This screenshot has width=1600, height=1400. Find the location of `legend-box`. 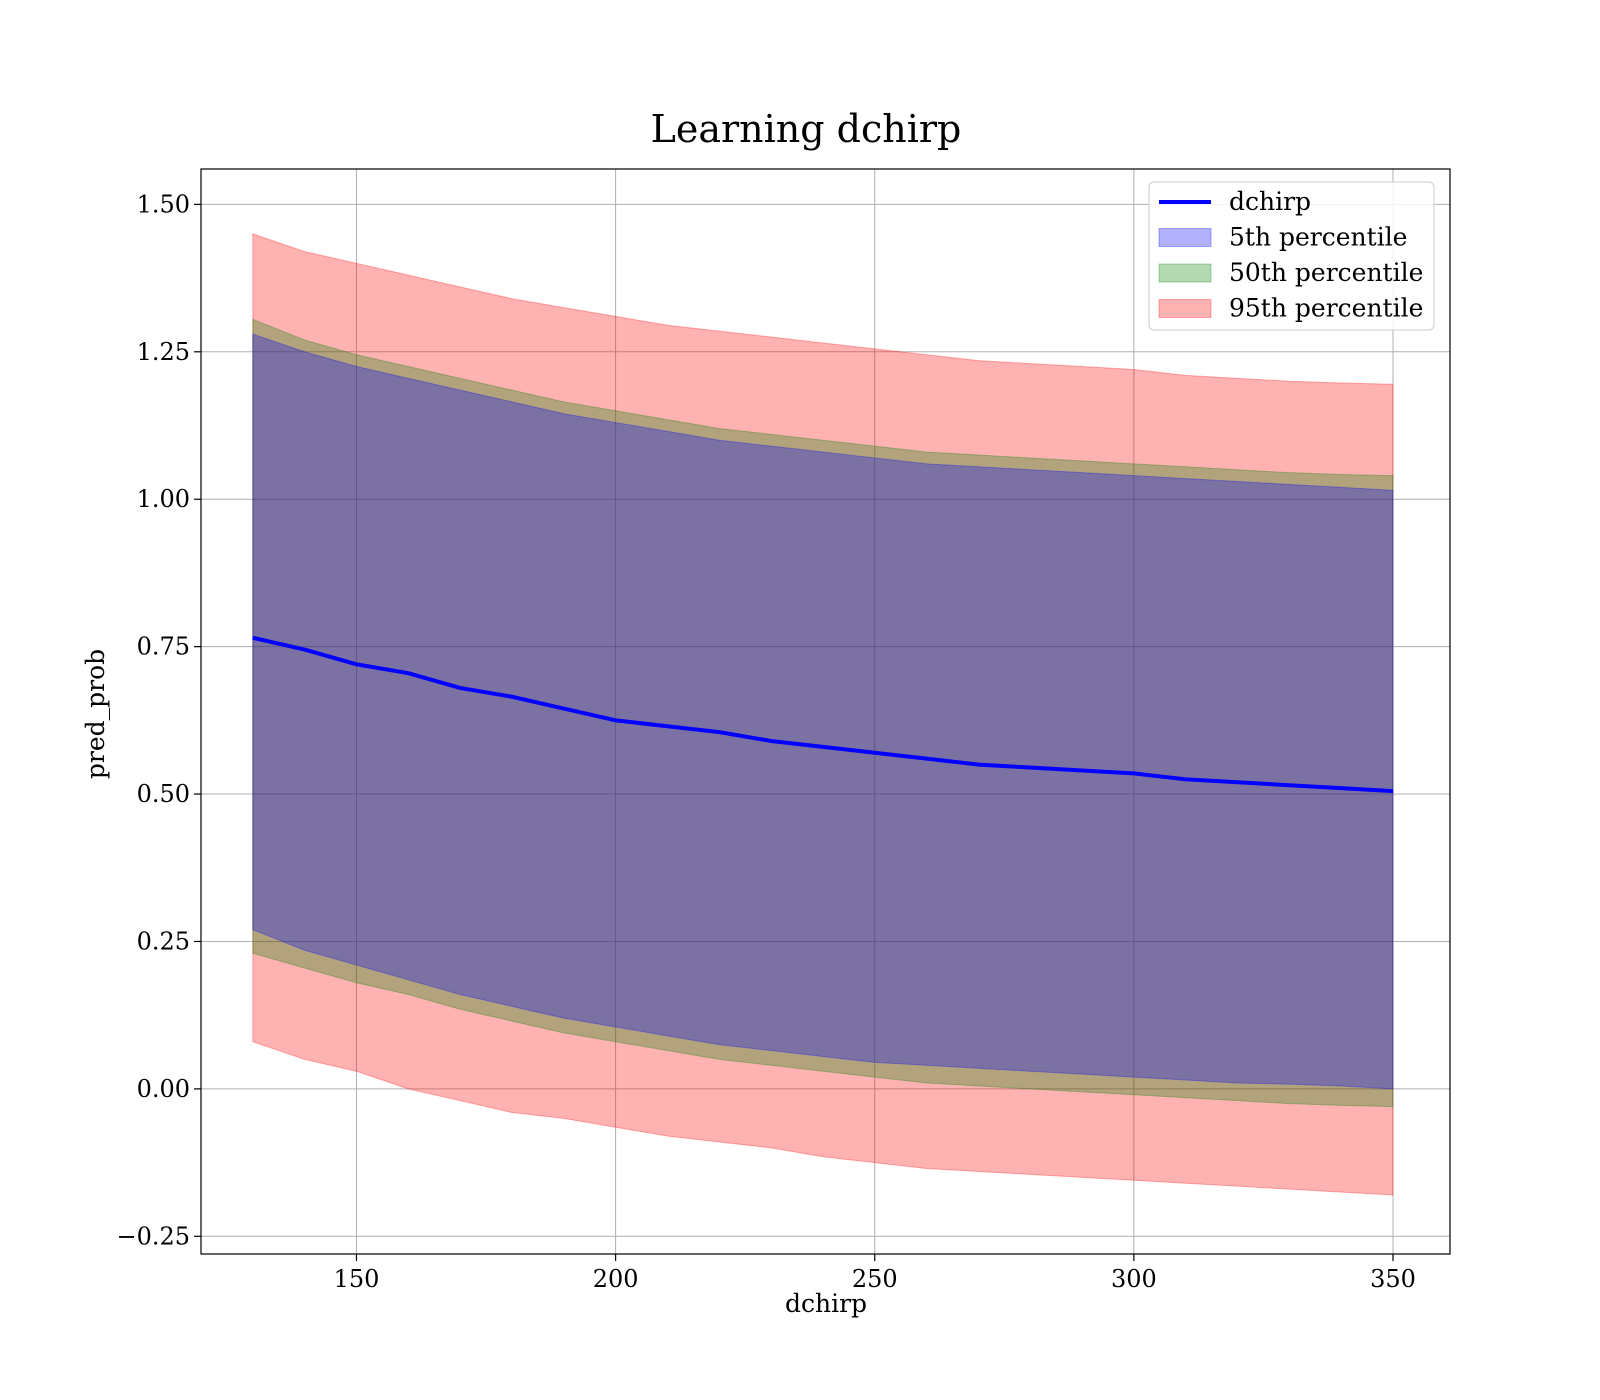

legend-box is located at coordinates (1291, 256).